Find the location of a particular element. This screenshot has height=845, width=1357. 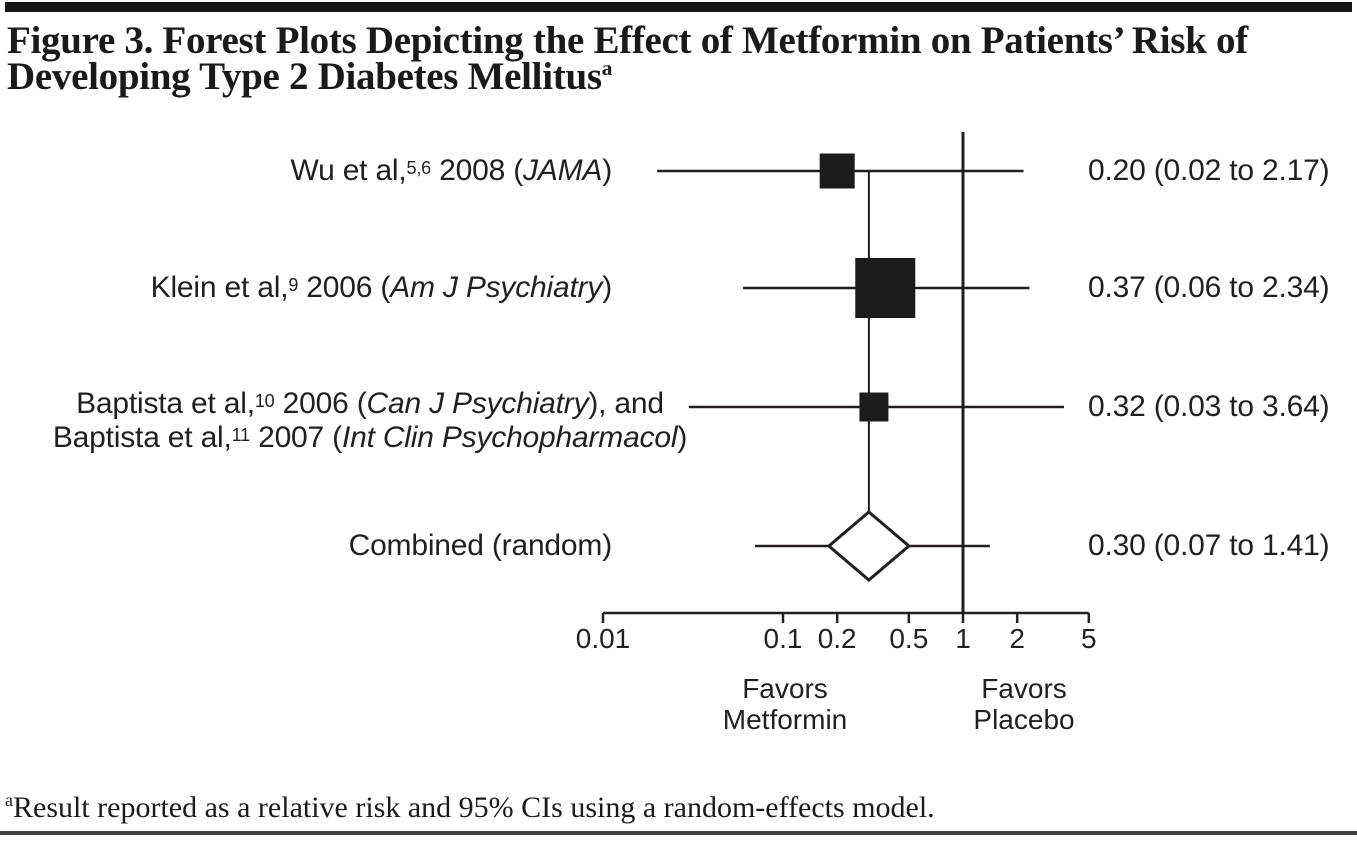

journal-name: Int Clin Psychopharmacol is located at coordinates (509, 437).